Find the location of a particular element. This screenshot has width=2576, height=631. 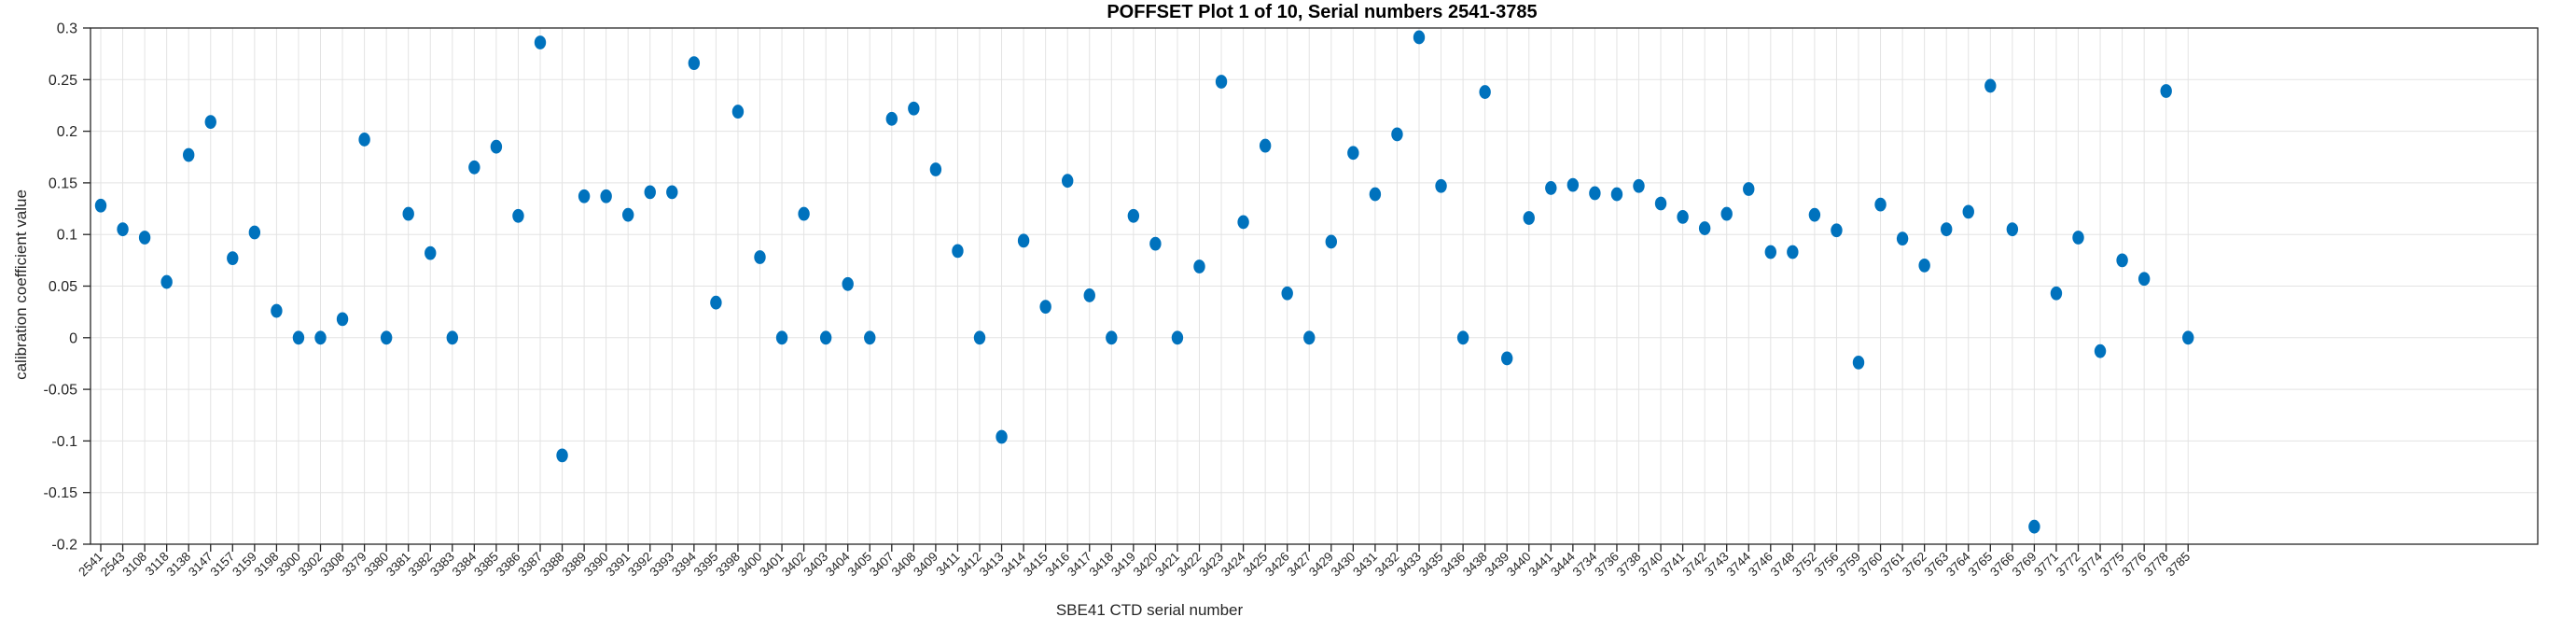

x-tick-label: 3388 is located at coordinates (552, 565).